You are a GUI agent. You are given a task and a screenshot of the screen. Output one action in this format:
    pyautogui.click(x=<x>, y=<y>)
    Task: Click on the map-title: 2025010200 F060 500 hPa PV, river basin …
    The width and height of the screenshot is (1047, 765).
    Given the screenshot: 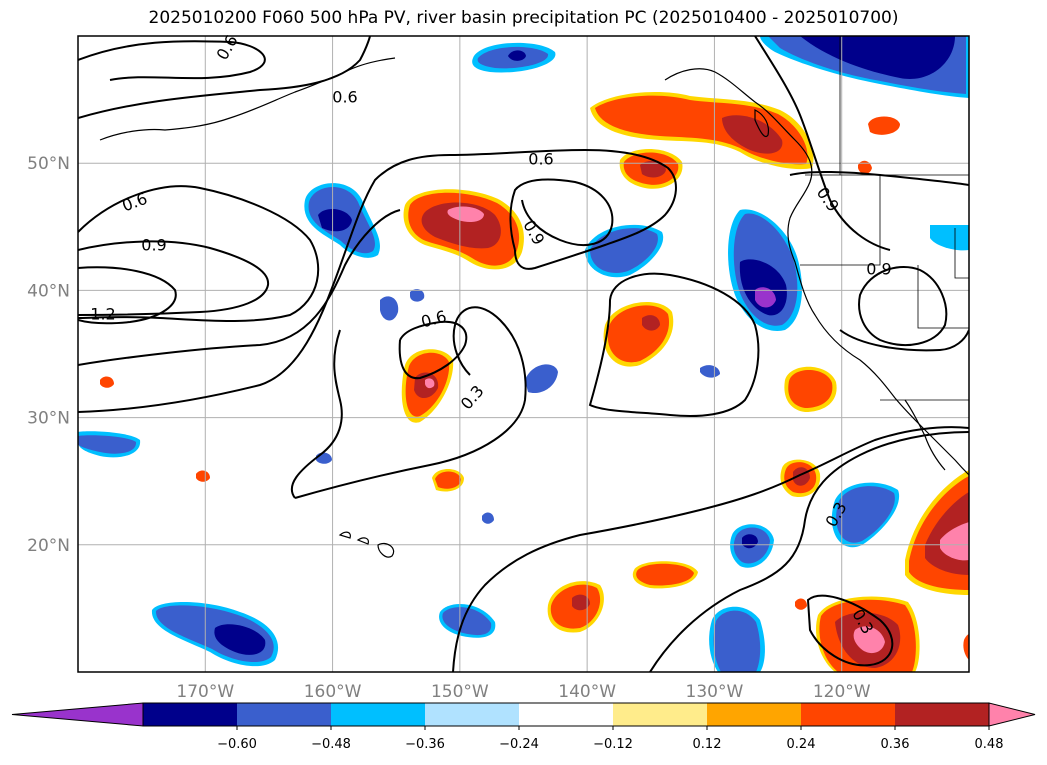 What is the action you would take?
    pyautogui.click(x=523, y=18)
    